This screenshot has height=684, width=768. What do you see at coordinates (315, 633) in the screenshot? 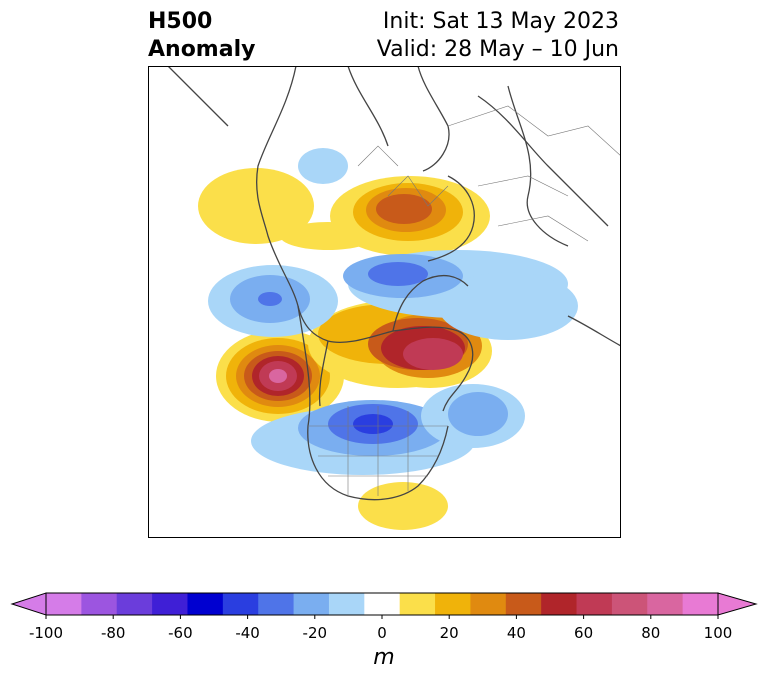
I see `colorbar-tick-label: -20` at bounding box center [315, 633].